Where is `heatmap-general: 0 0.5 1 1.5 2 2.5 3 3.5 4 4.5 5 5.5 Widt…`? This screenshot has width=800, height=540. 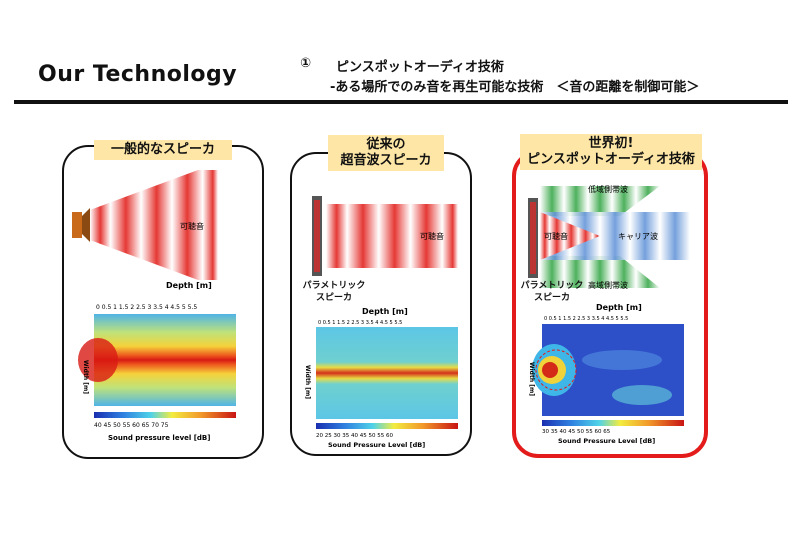
heatmap-general: 0 0.5 1 1.5 2 2.5 3 3.5 4 4.5 5 5.5 Widt… is located at coordinates (157, 373).